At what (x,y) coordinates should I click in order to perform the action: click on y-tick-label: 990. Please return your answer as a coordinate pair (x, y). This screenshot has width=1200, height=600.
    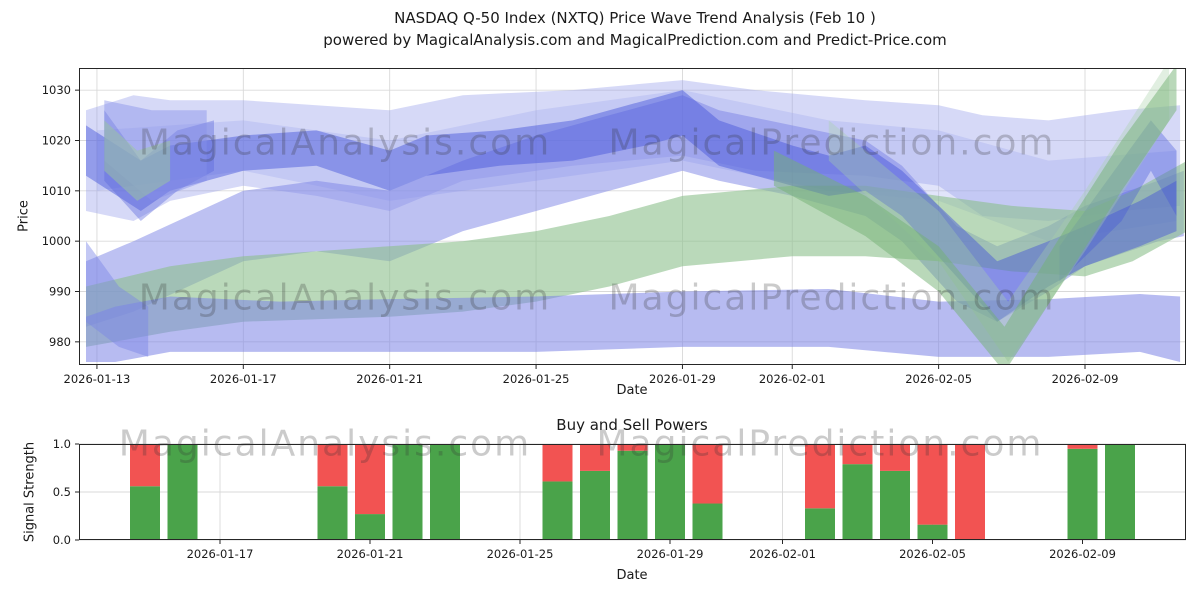
    Looking at the image, I should click on (60, 292).